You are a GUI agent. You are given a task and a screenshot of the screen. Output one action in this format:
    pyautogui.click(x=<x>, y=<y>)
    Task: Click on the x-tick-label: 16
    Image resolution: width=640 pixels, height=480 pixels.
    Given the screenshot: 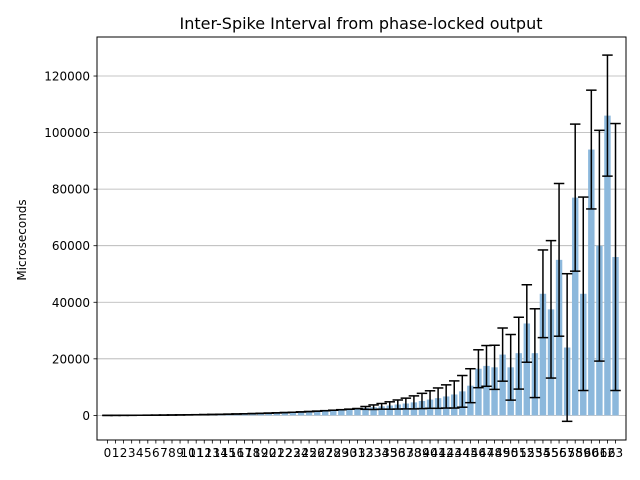 What is the action you would take?
    pyautogui.click(x=236, y=453)
    